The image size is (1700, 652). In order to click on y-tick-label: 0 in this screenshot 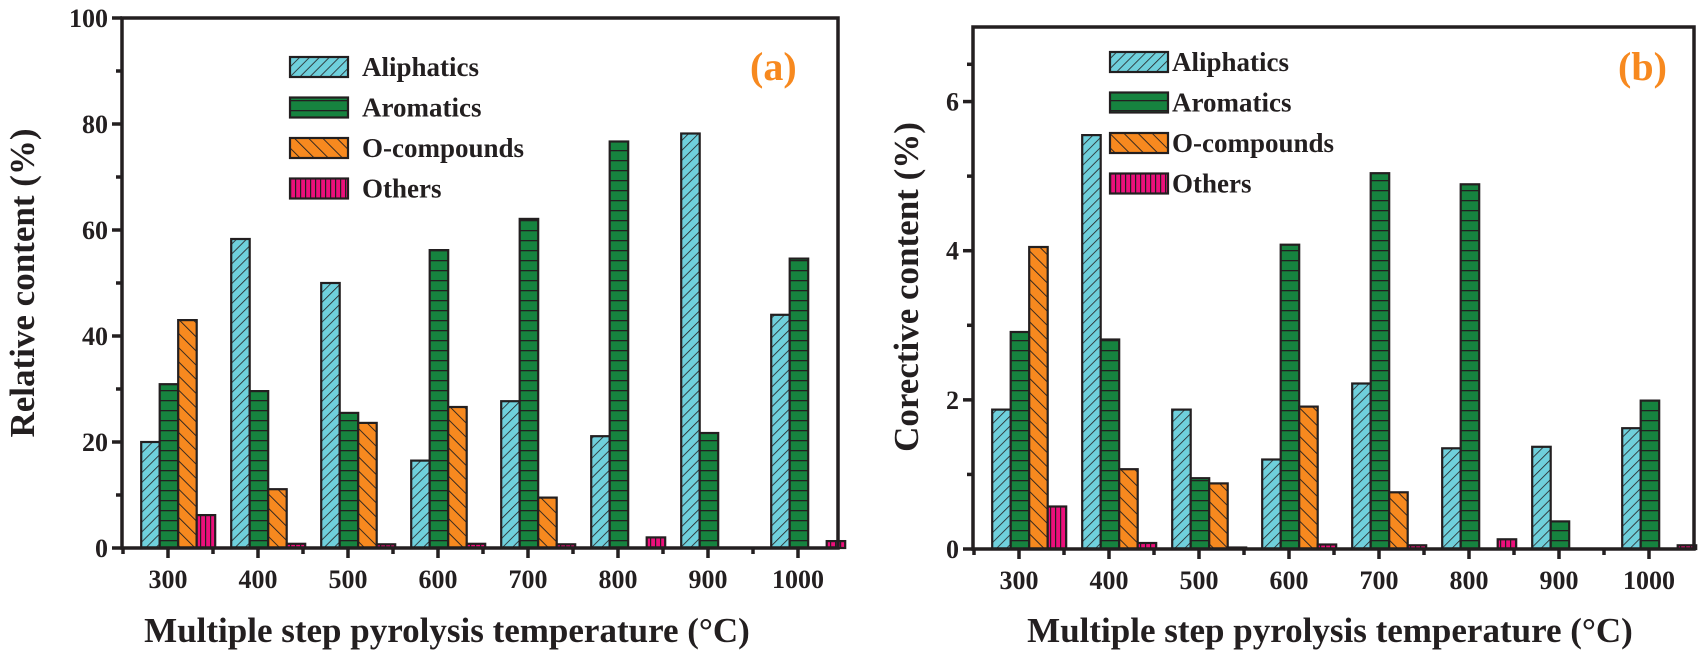, I will do `click(101, 548)`.